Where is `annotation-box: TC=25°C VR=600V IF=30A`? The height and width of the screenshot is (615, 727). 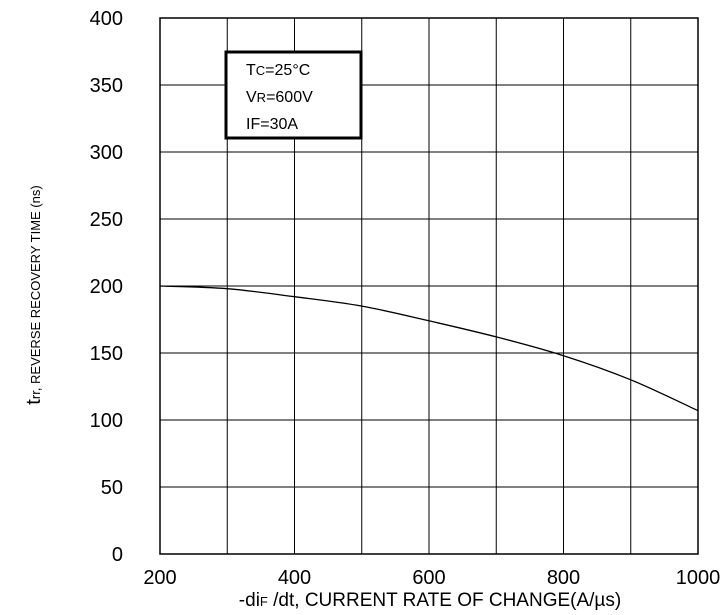 annotation-box: TC=25°C VR=600V IF=30A is located at coordinates (293, 95).